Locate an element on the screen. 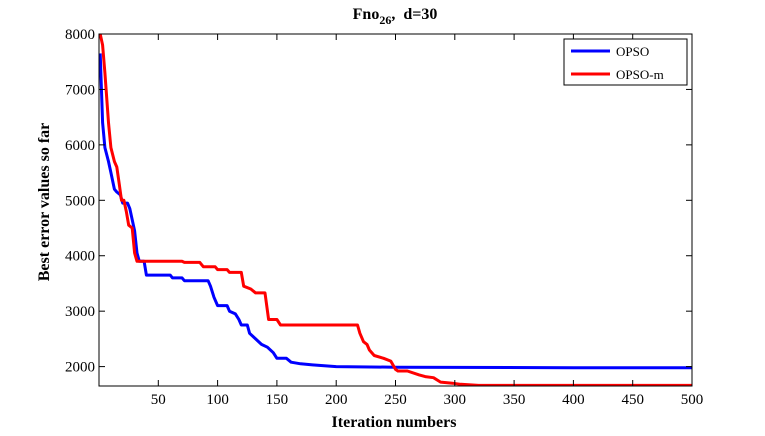 Image resolution: width=765 pixels, height=436 pixels. y-tick-label: 4000 is located at coordinates (80, 257).